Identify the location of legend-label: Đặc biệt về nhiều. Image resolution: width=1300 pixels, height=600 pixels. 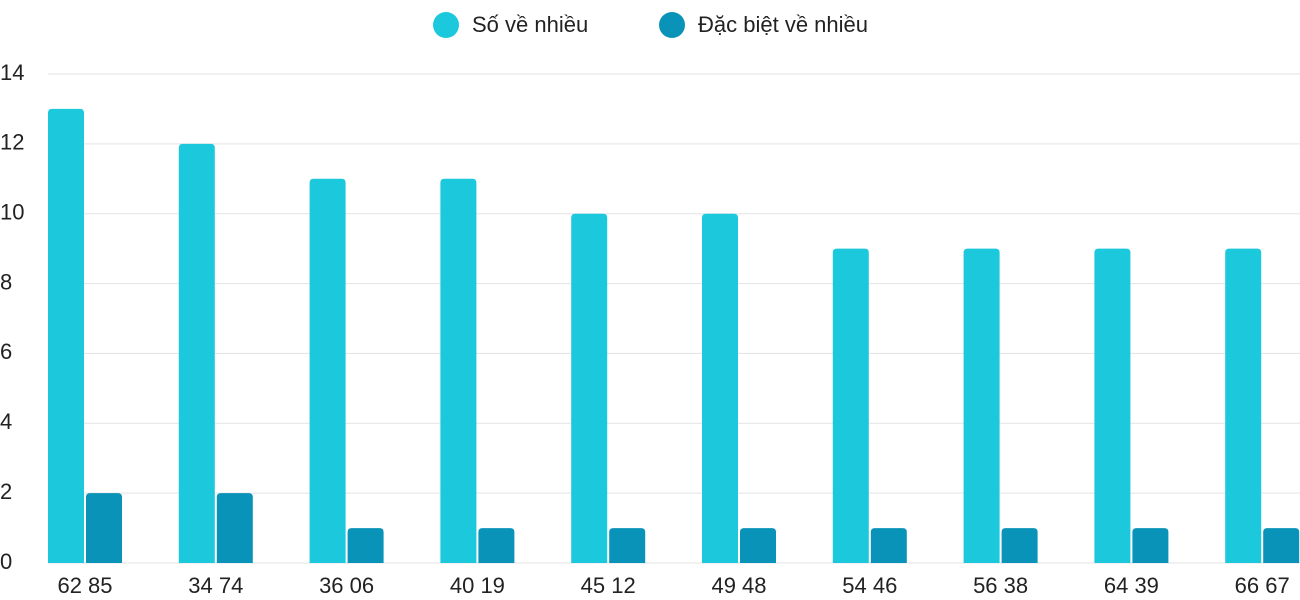
(783, 24).